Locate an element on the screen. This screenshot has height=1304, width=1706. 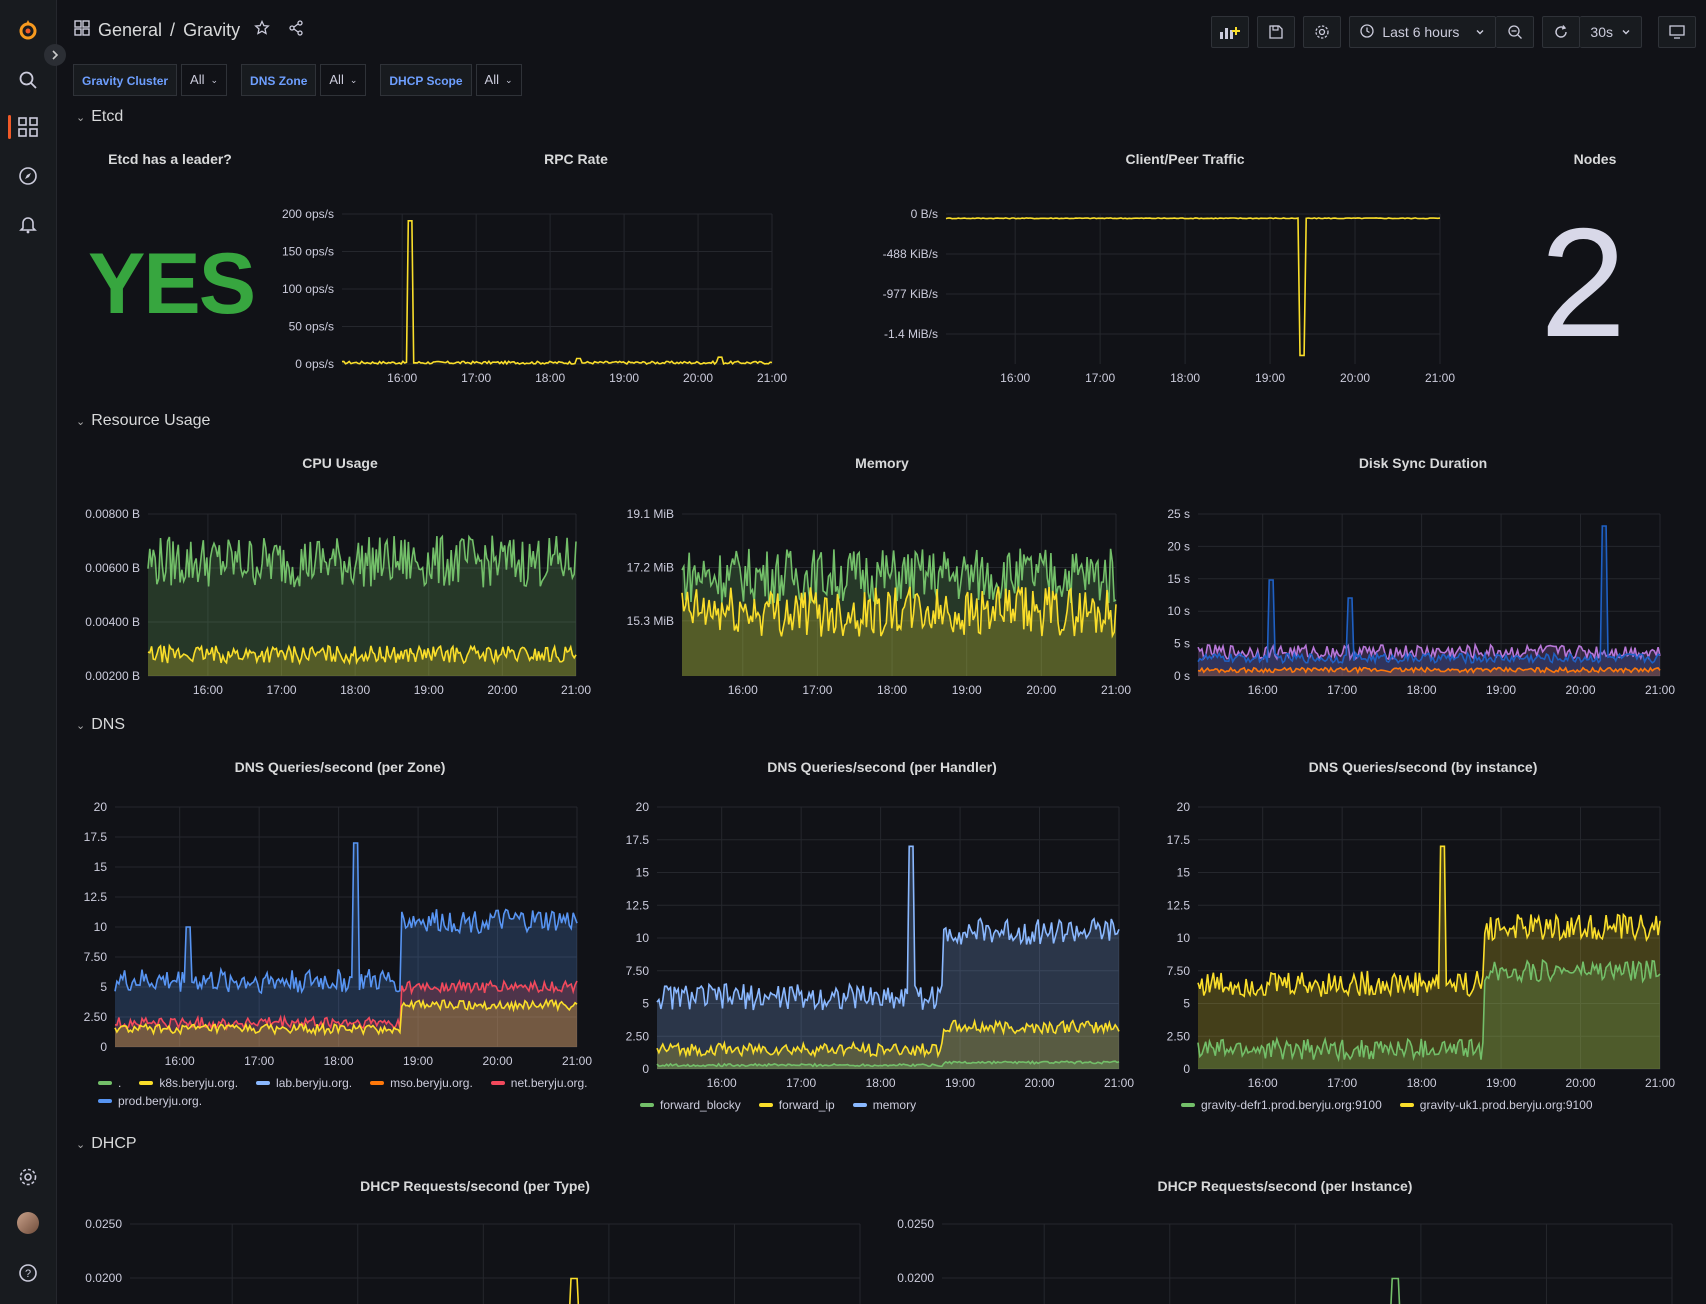
refresh-button is located at coordinates (1561, 32).